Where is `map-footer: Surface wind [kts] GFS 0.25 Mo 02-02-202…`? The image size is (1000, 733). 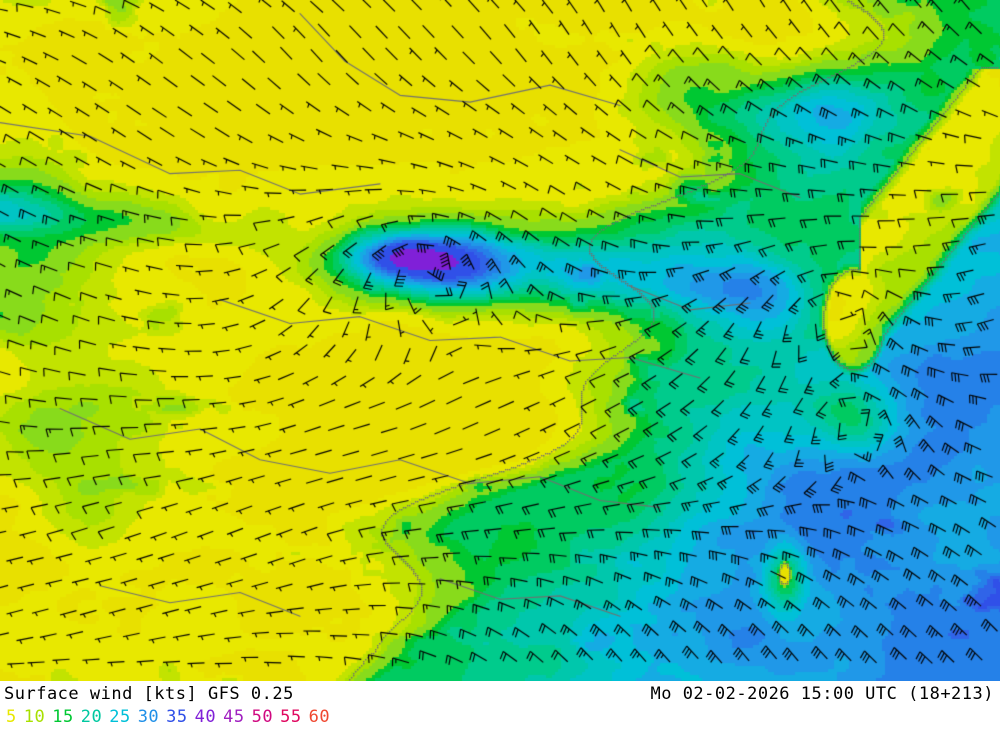
map-footer: Surface wind [kts] GFS 0.25 Mo 02-02-202… is located at coordinates (500, 707).